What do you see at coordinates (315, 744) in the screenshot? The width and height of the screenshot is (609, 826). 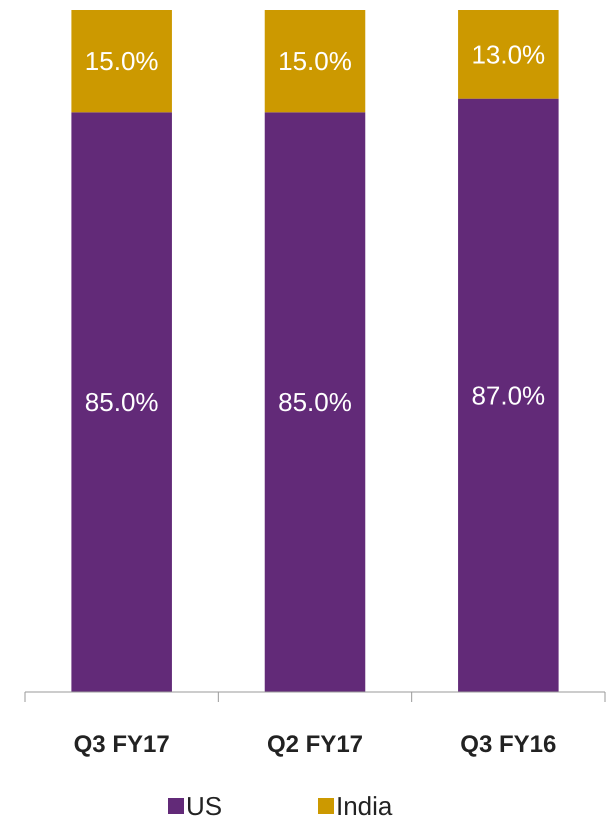 I see `x-tick-label: Q2 FY17` at bounding box center [315, 744].